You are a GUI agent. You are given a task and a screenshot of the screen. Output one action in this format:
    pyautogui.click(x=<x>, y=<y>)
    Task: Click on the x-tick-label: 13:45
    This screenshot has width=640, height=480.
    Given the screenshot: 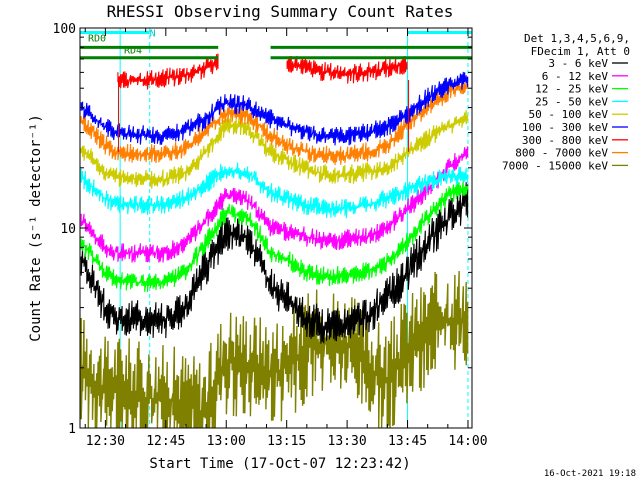 What is the action you would take?
    pyautogui.click(x=407, y=441)
    